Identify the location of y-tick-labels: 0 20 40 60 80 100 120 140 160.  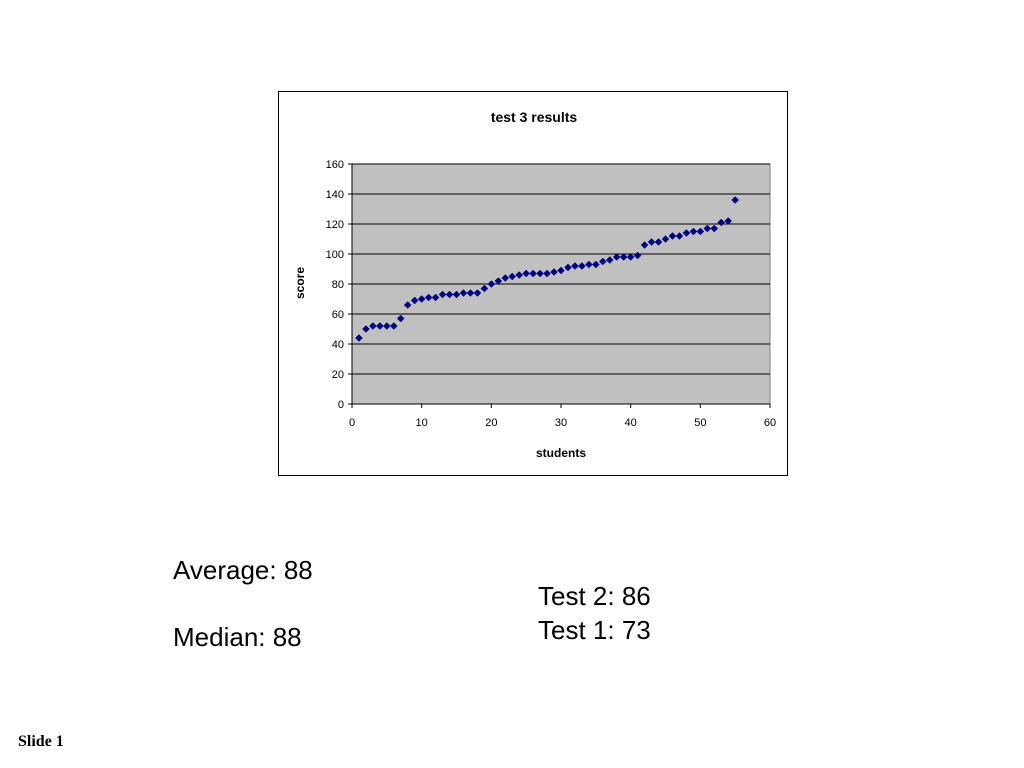
(335, 285).